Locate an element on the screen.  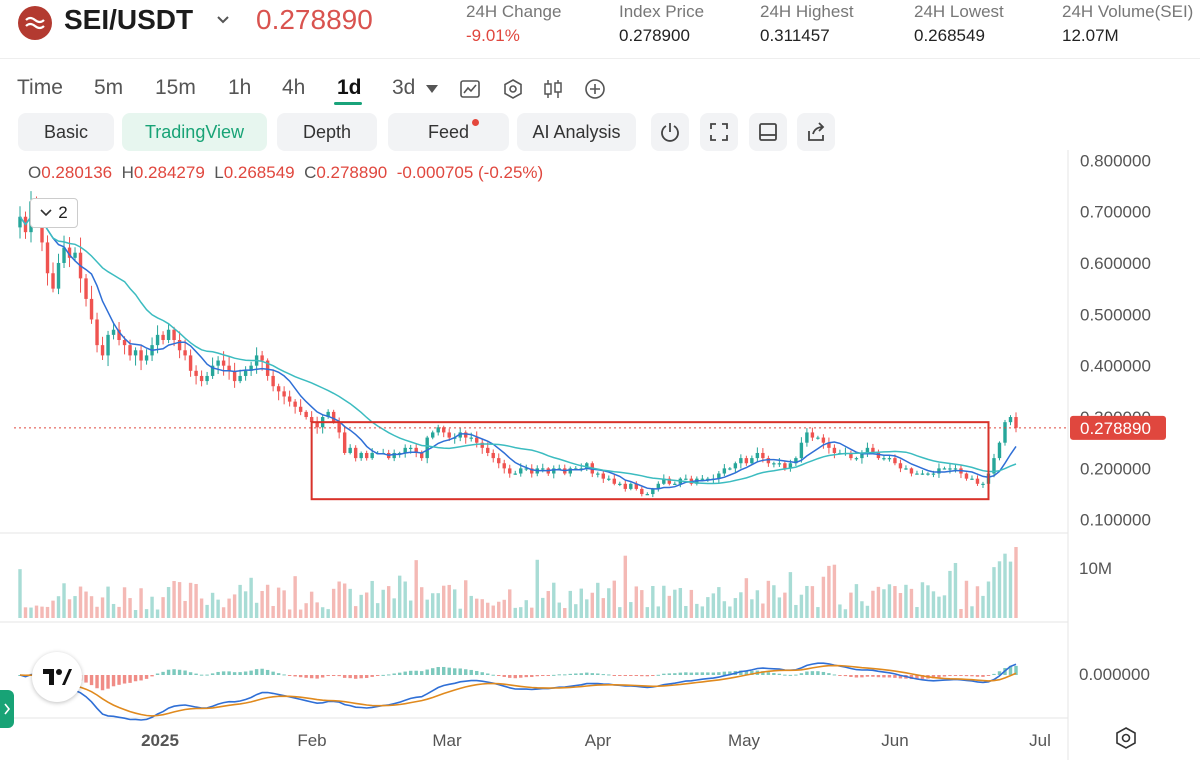
fullscreen-icon is located at coordinates (719, 132).